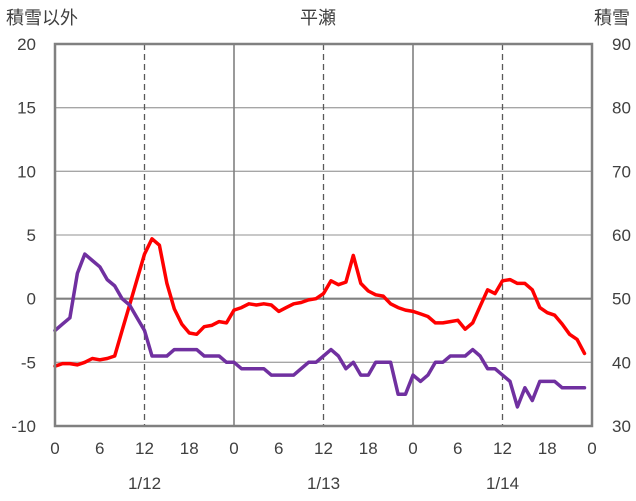  Describe the element at coordinates (323, 483) in the screenshot. I see `date-label: 1/13` at that location.